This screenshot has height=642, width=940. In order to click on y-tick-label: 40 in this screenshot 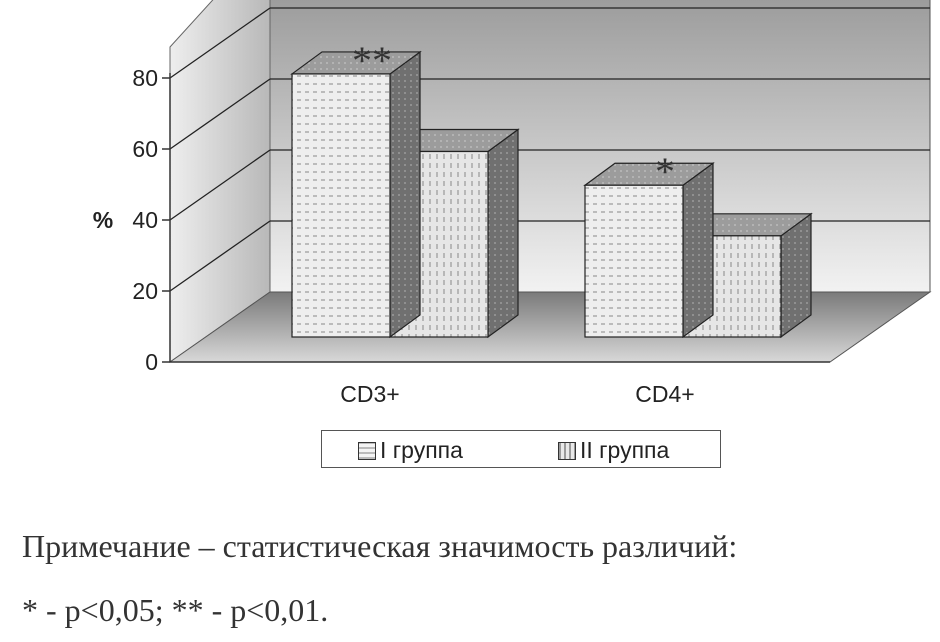, I will do `click(145, 220)`.